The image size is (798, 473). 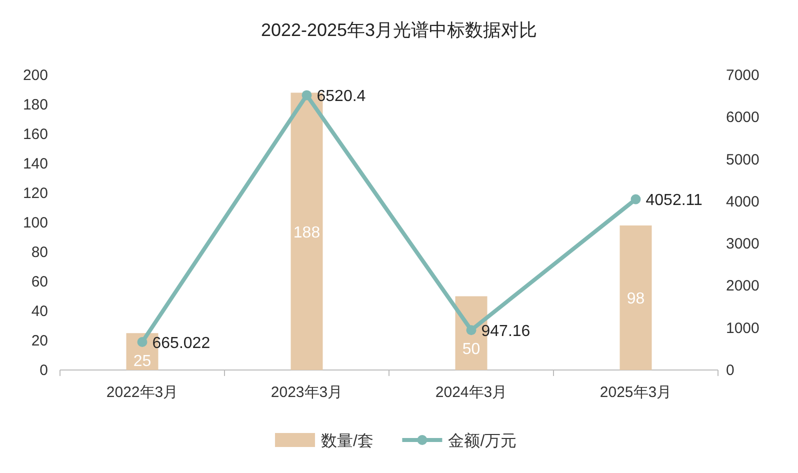 What do you see at coordinates (674, 201) in the screenshot?
I see `data-label: 4052.11` at bounding box center [674, 201].